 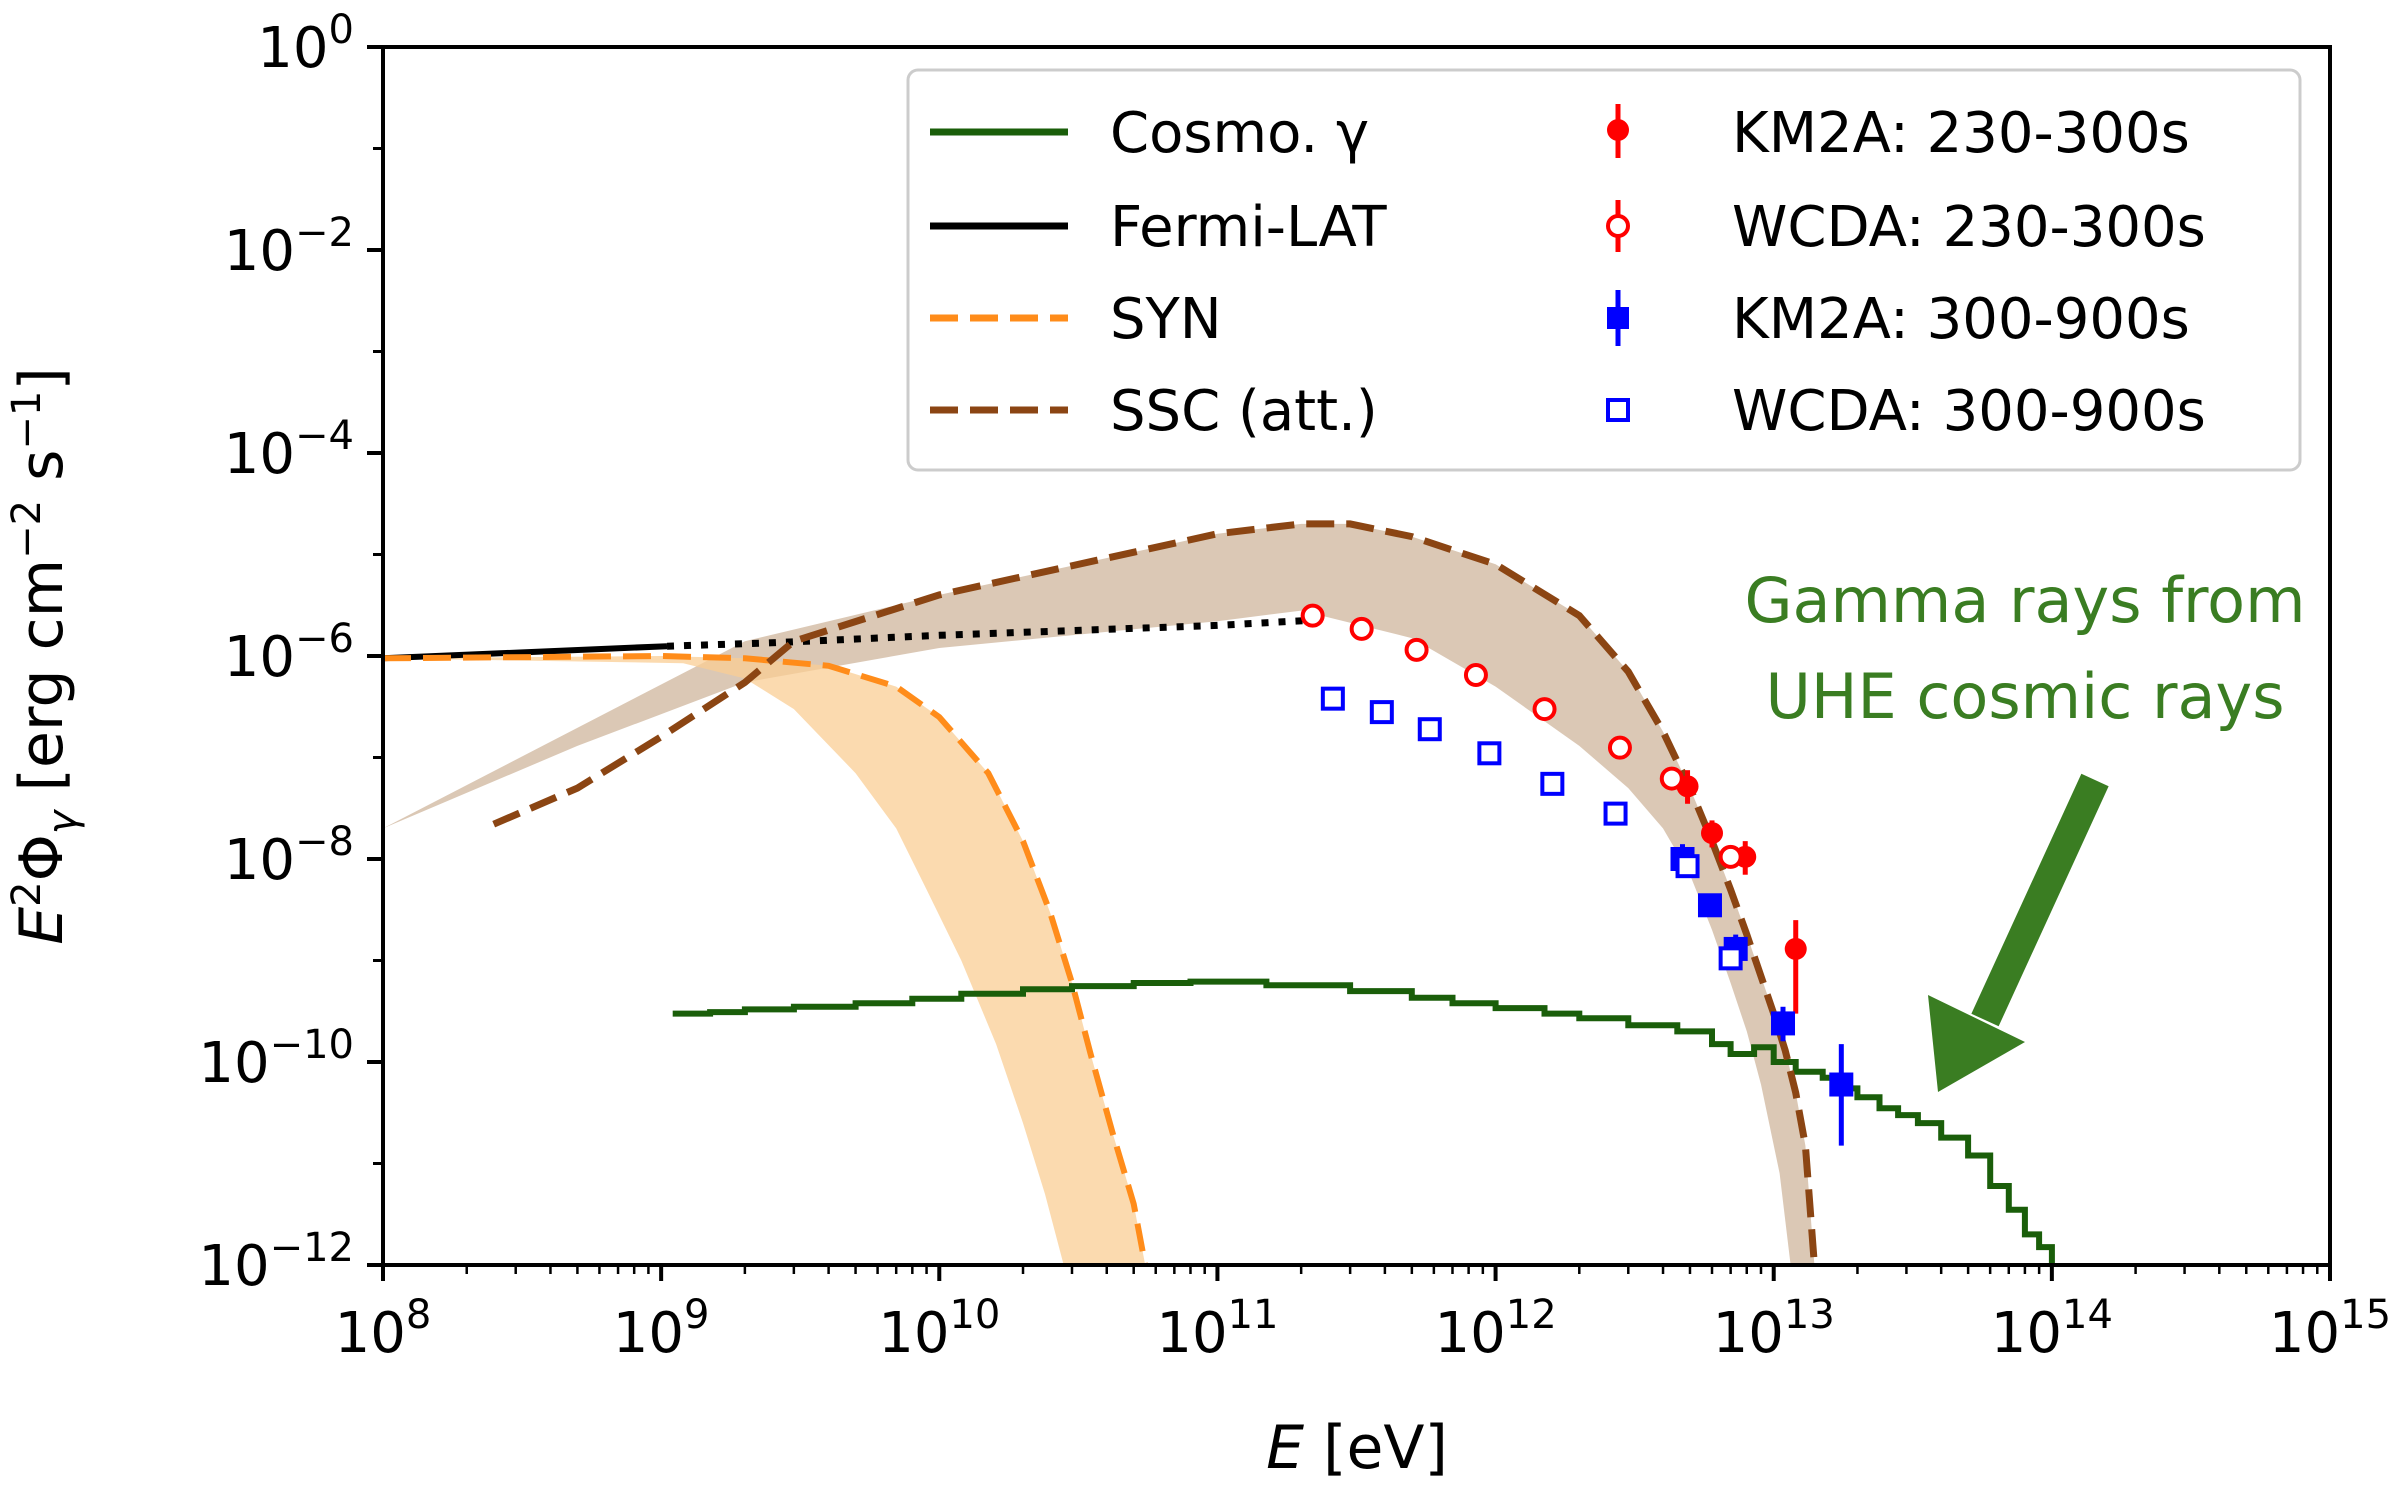 I want to click on y-tick-label: 10⁻⁸, so click(x=289, y=856).